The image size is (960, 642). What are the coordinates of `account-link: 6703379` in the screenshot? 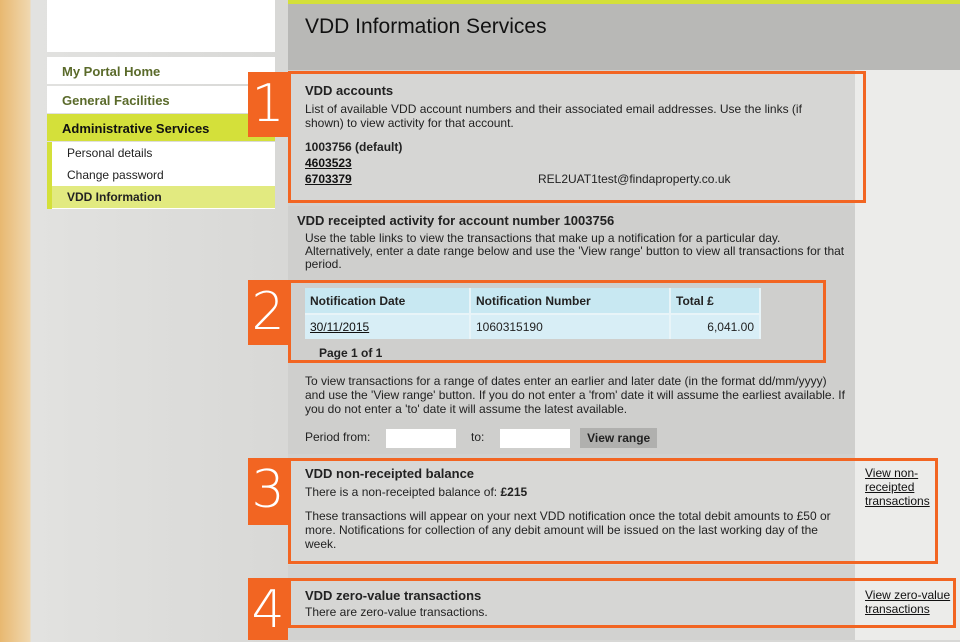 It's located at (328, 179).